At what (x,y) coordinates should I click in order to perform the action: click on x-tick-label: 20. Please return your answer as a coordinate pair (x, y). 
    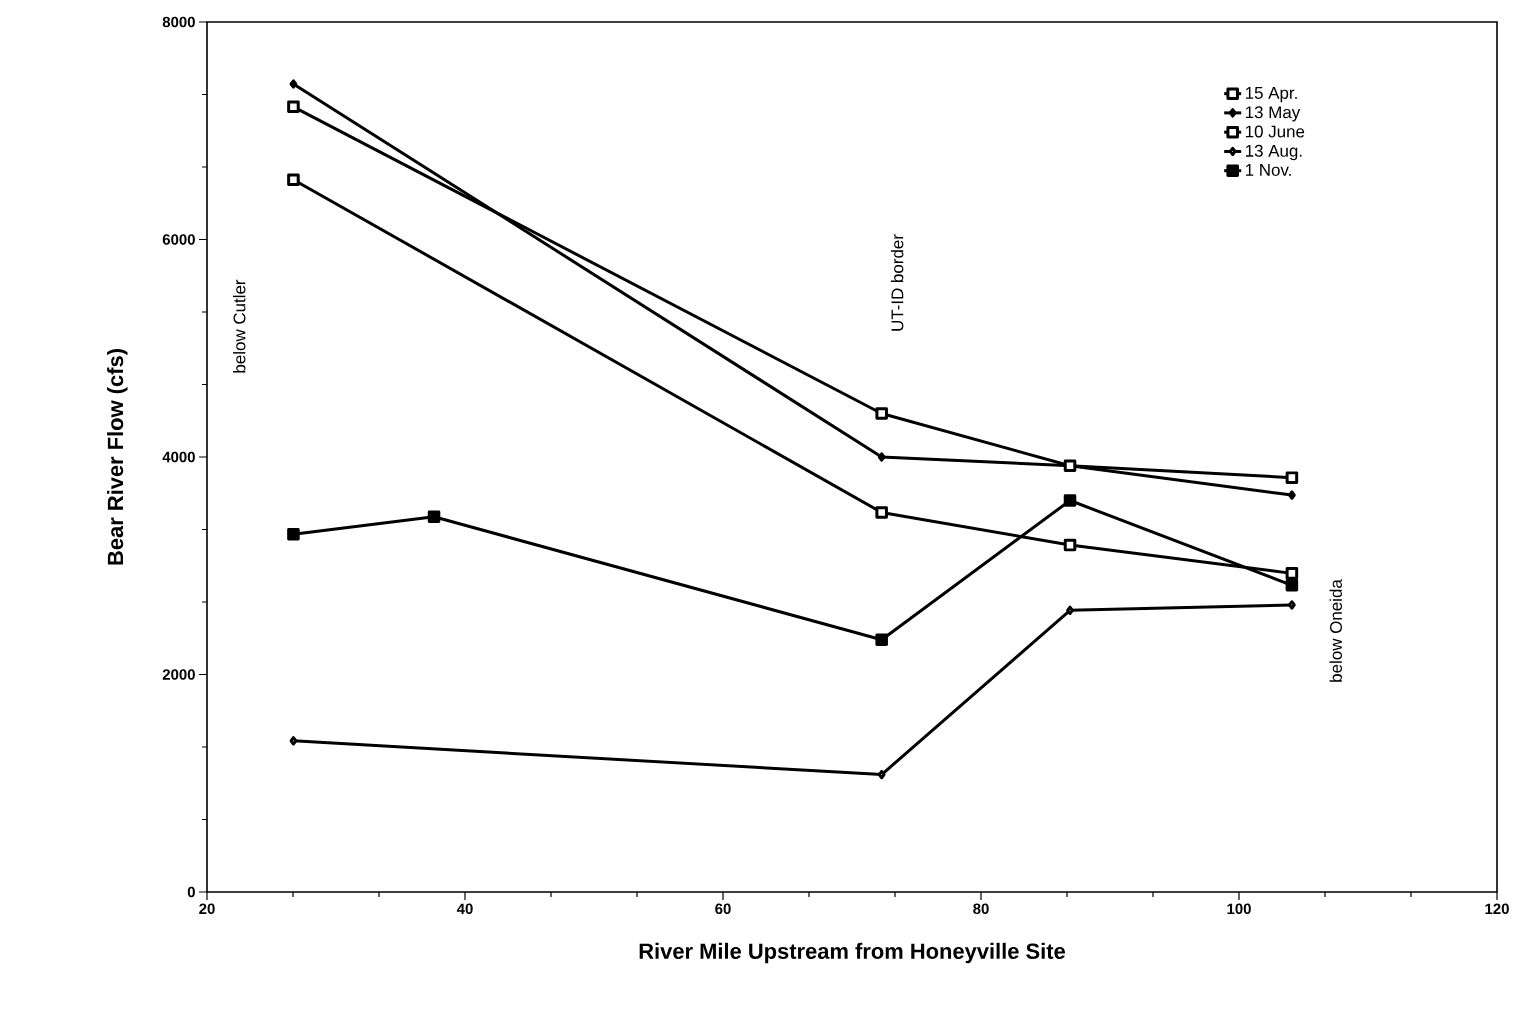
    Looking at the image, I should click on (207, 909).